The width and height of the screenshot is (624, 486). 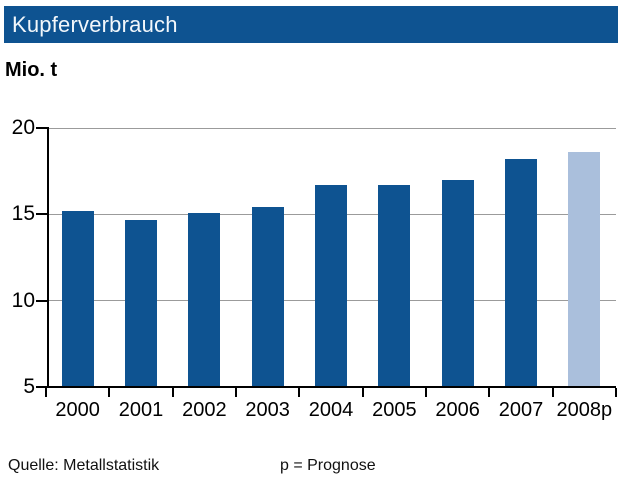 What do you see at coordinates (77, 410) in the screenshot?
I see `x-axis-label-2000: 2000` at bounding box center [77, 410].